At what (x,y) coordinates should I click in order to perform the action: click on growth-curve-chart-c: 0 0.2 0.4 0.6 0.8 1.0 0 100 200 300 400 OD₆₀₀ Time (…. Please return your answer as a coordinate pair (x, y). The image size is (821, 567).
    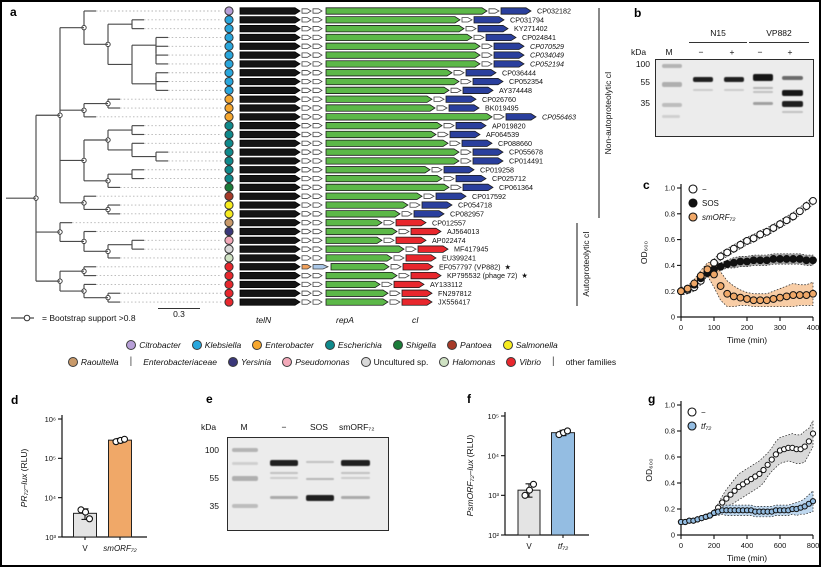
    Looking at the image, I should click on (729, 264).